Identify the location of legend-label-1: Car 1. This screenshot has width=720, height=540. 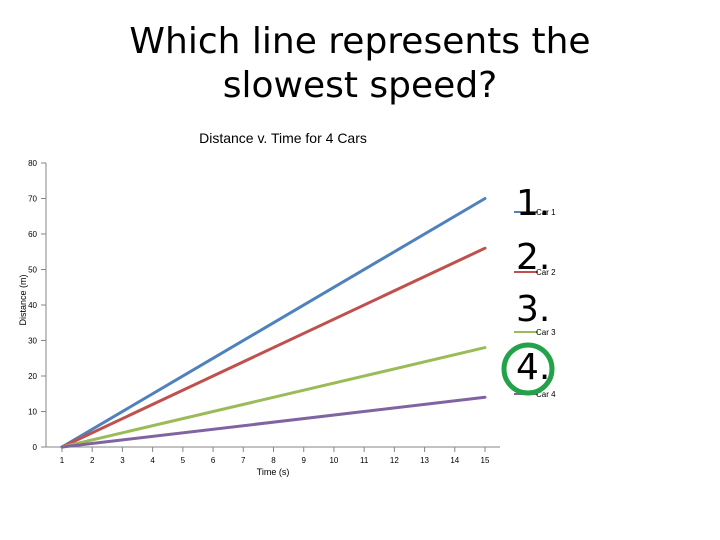
(546, 212).